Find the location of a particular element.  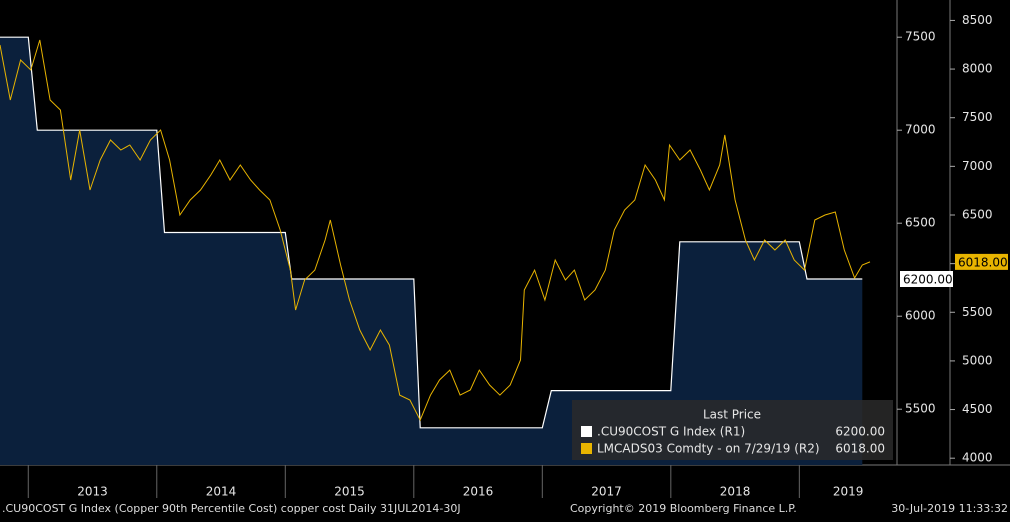

legend-label: .CU90COST G Index (R1) is located at coordinates (671, 432).